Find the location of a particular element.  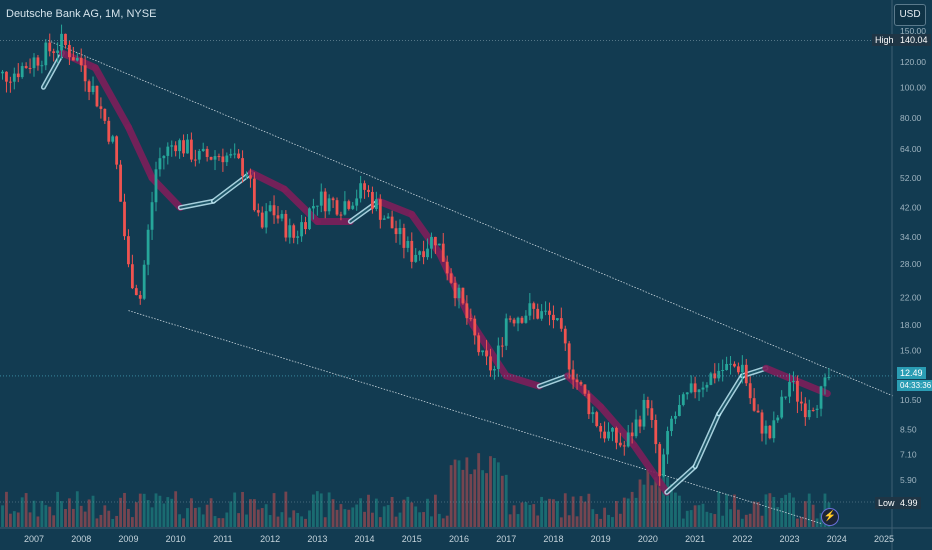

lightning-icon: ⚡ is located at coordinates (830, 517).